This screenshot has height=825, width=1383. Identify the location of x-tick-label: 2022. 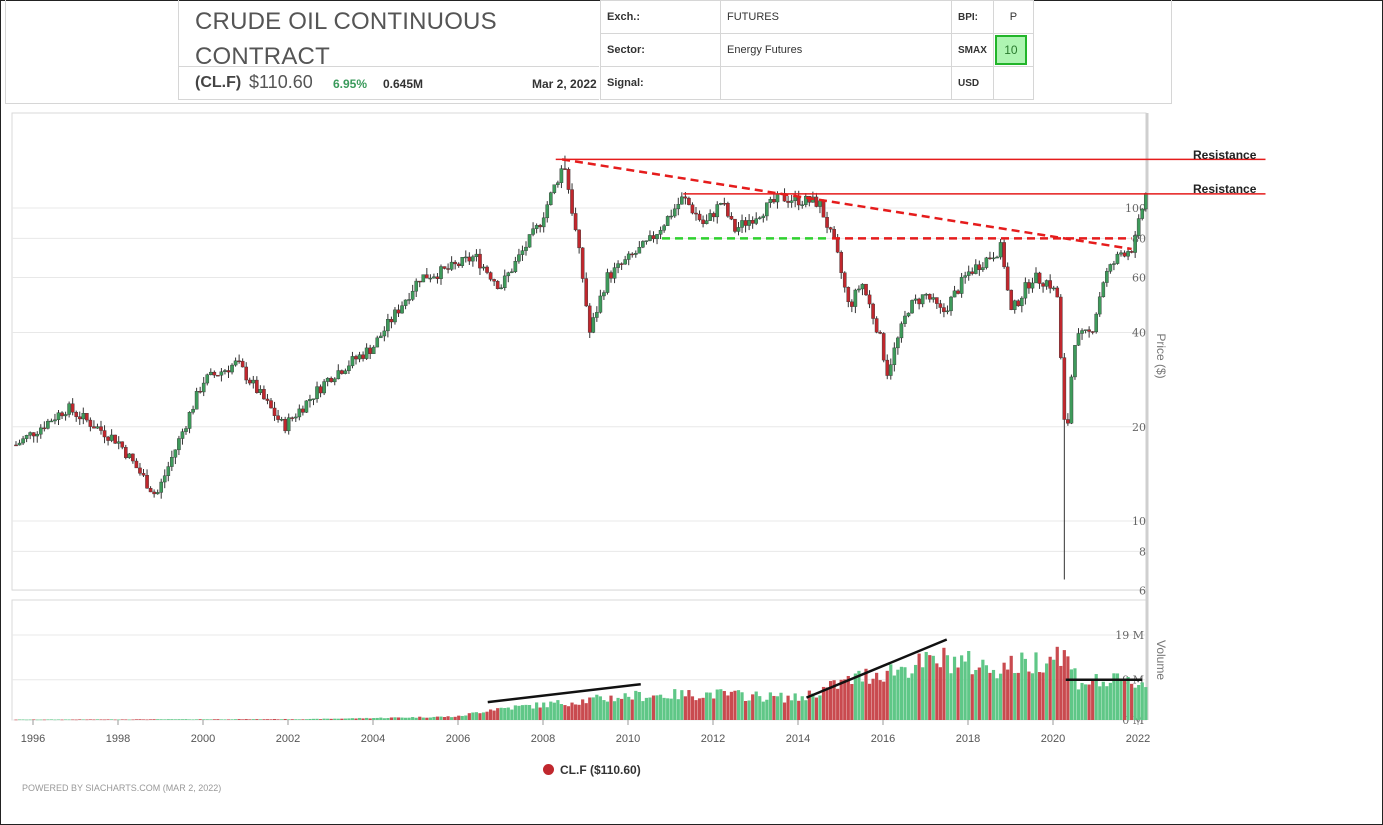
(1138, 739).